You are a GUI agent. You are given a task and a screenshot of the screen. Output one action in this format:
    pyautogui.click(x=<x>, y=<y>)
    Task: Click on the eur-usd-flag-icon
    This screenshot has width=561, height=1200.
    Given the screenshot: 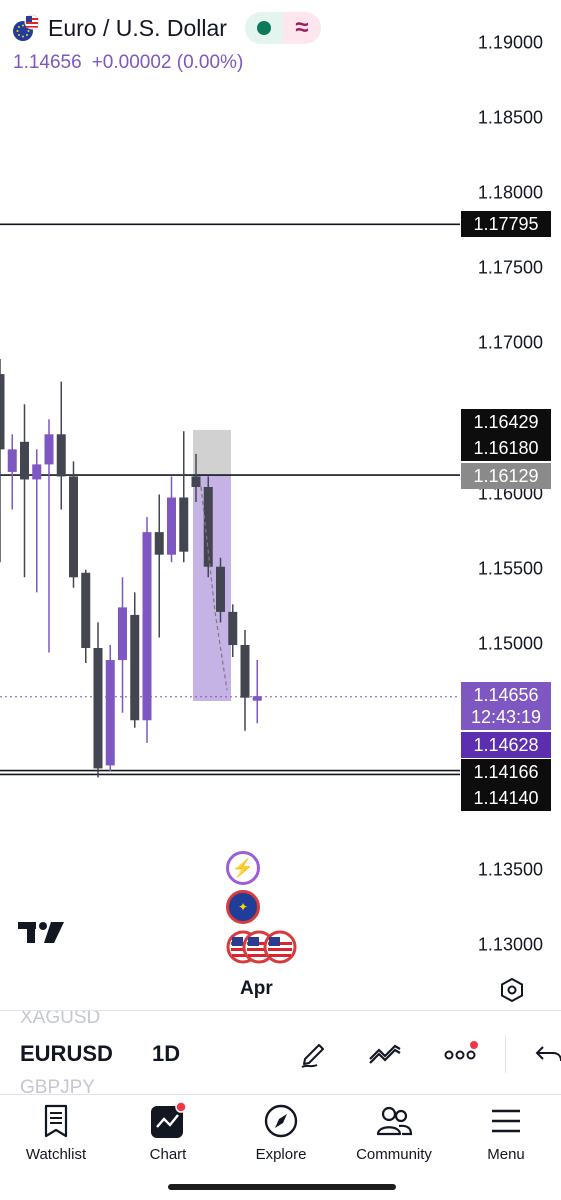 What is the action you would take?
    pyautogui.click(x=26, y=28)
    